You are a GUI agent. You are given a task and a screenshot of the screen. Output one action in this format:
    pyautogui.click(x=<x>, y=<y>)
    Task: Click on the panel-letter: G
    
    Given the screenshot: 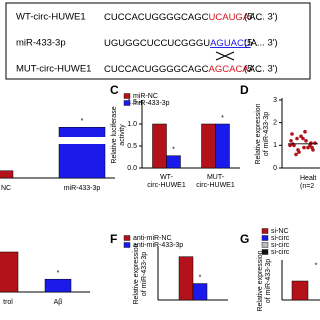 What is the action you would take?
    pyautogui.click(x=244, y=239)
    